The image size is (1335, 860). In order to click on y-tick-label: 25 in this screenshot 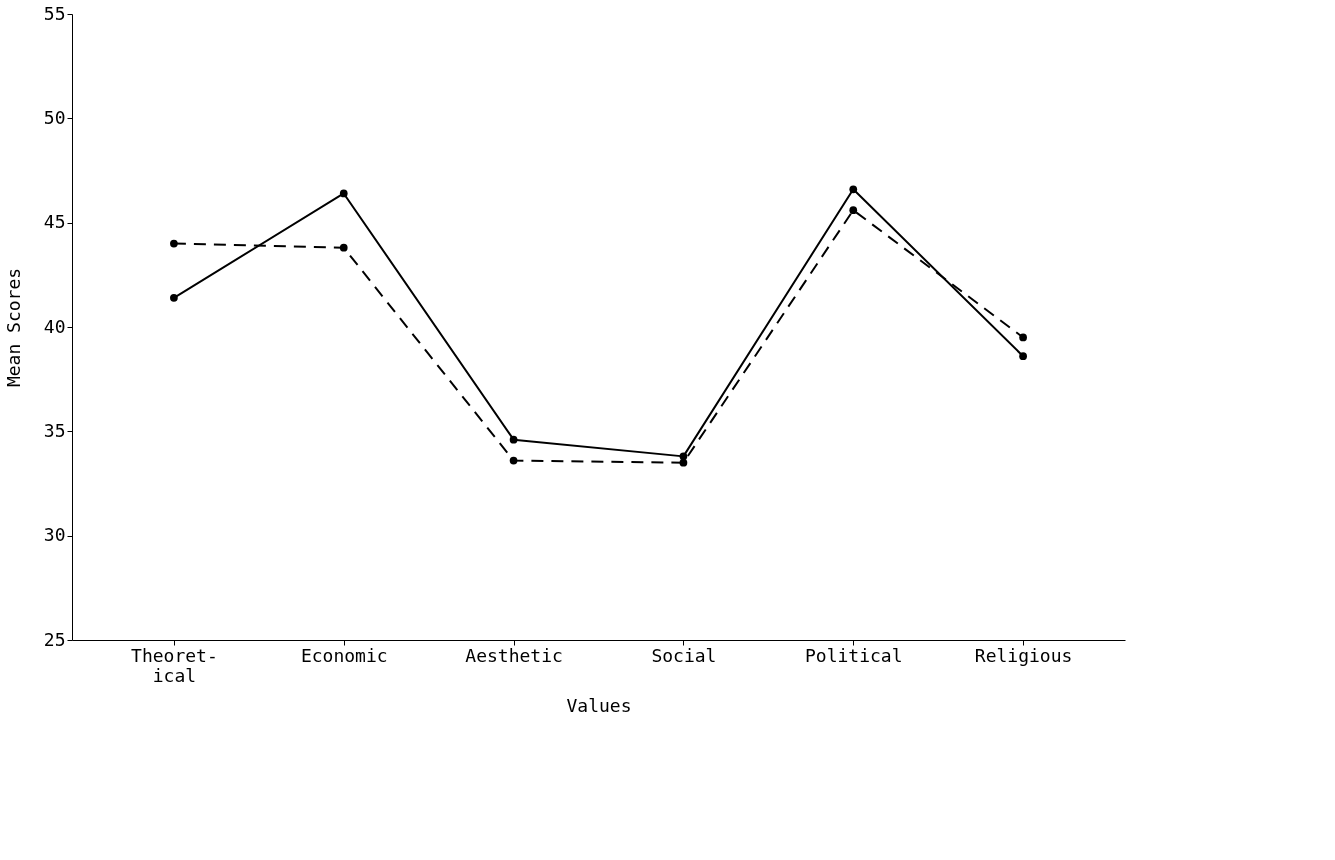, I will do `click(54, 639)`.